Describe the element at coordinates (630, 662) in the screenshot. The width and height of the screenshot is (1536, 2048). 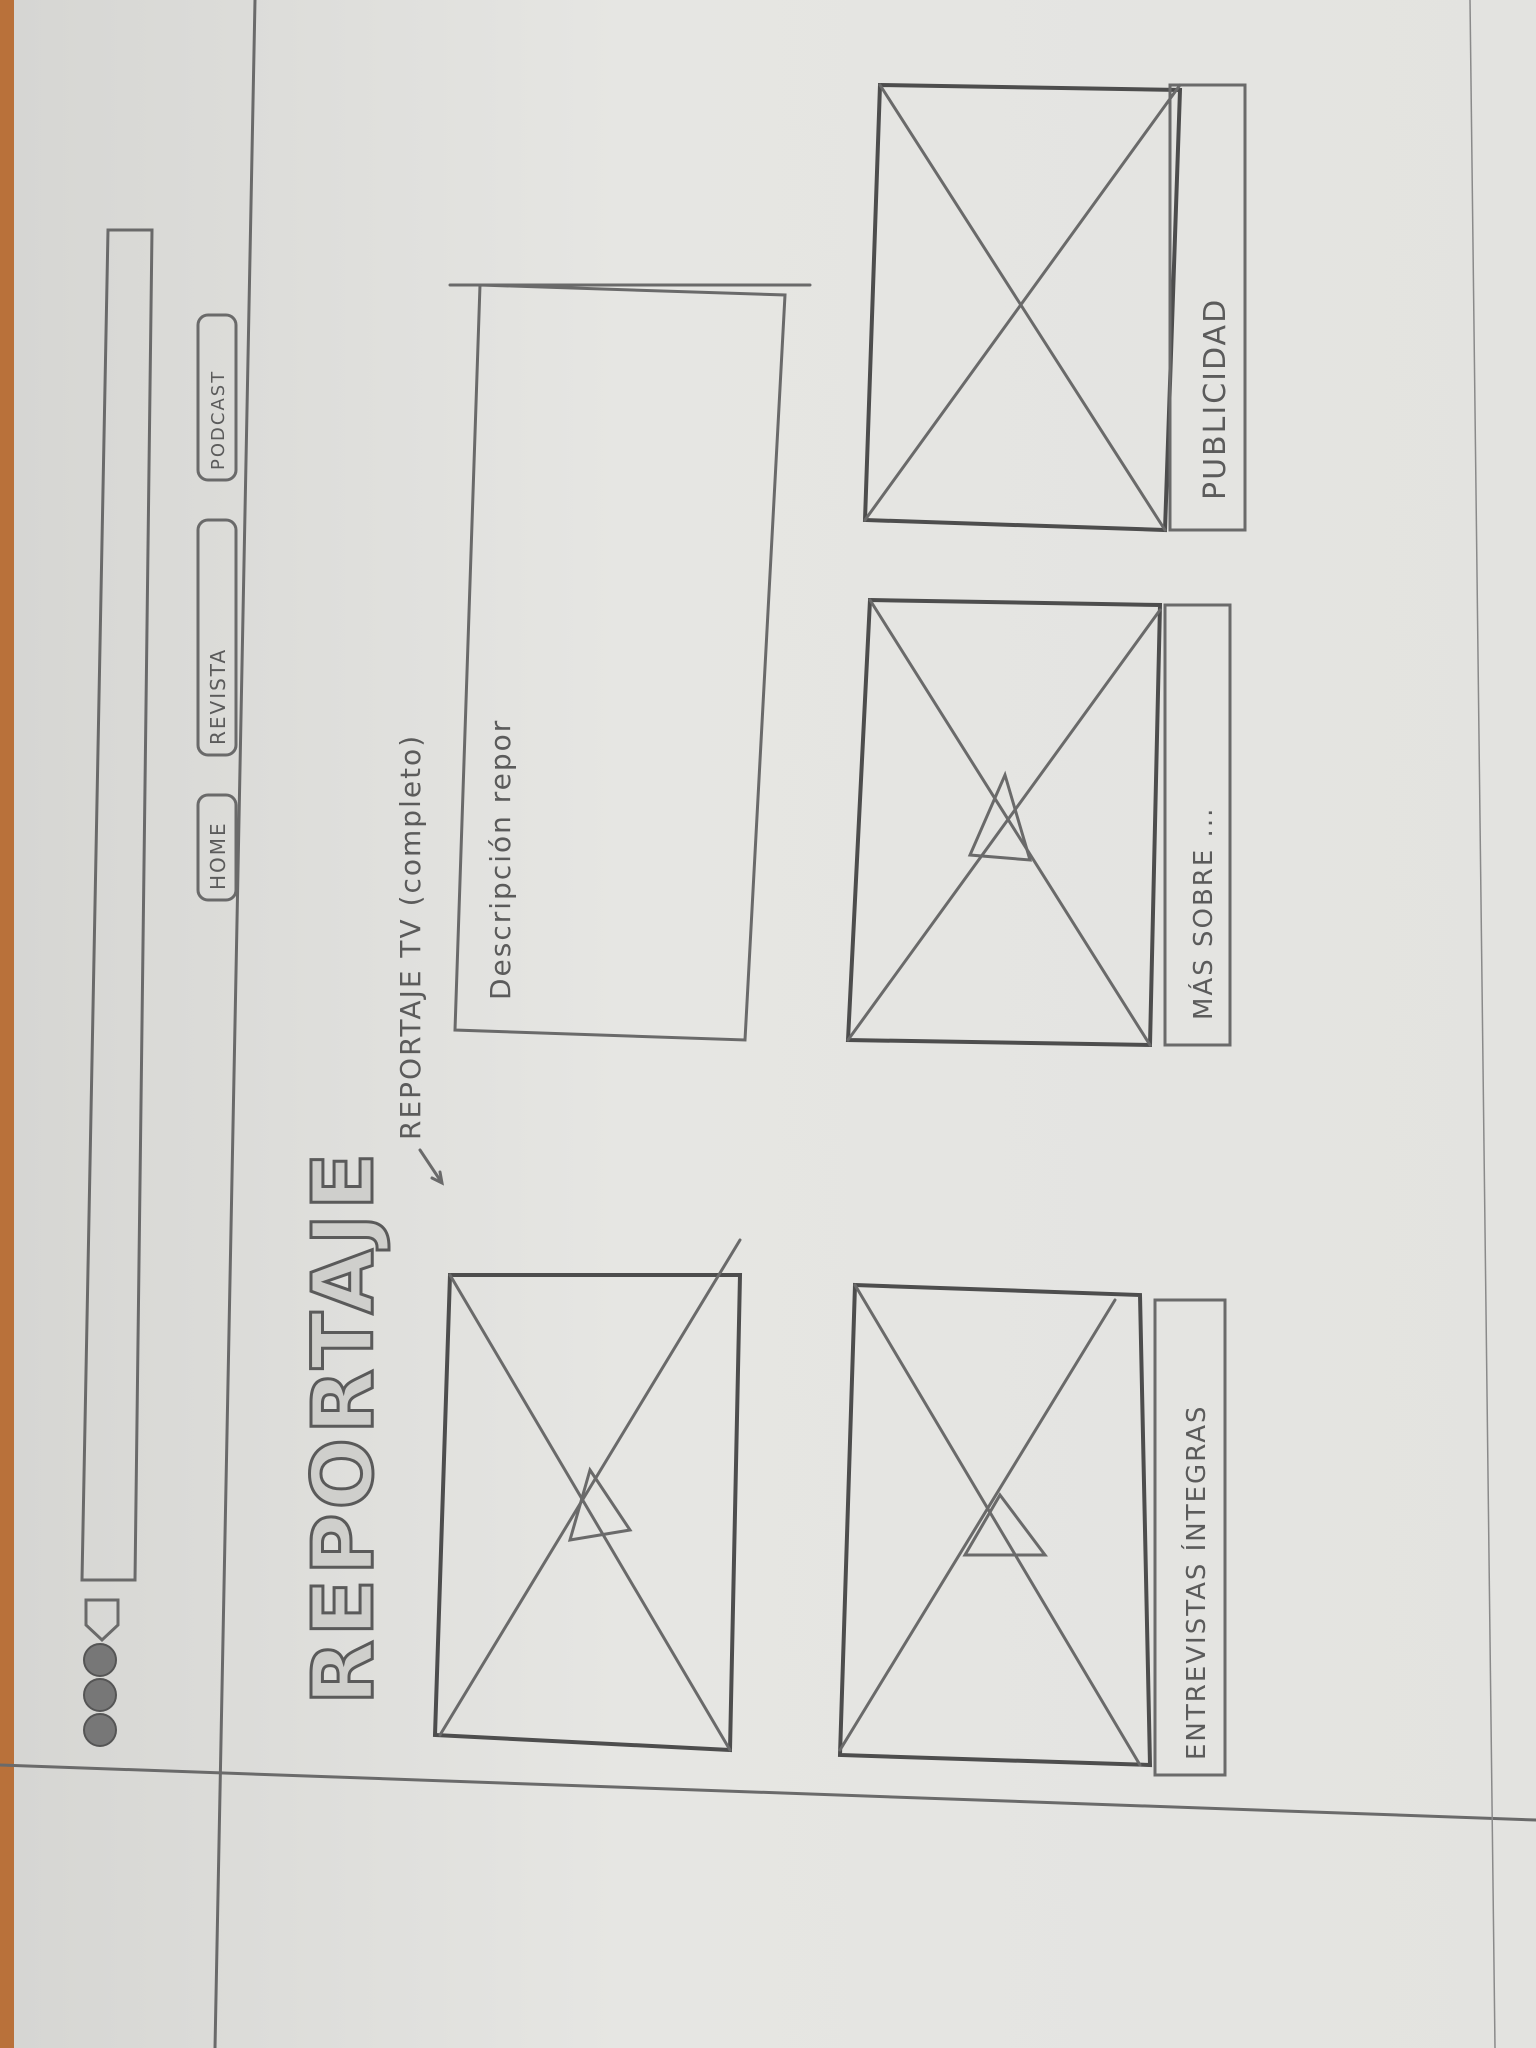
I see `description-box: Descripción repor` at that location.